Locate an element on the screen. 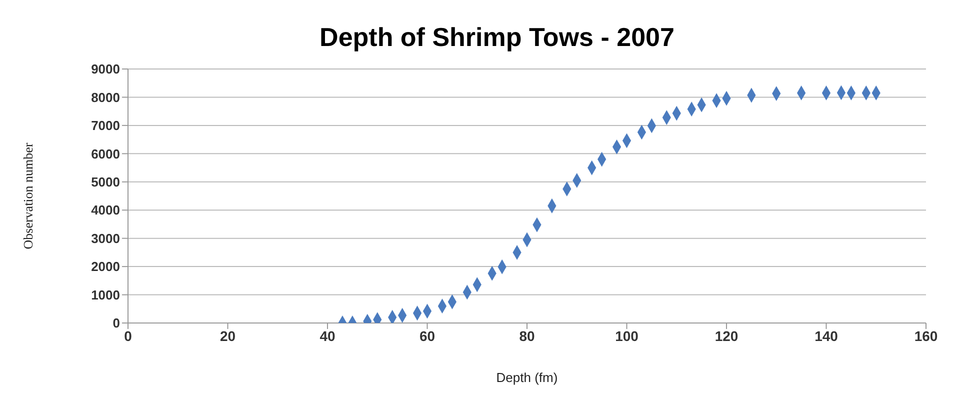  x-axis-title: Depth (fm) is located at coordinates (527, 378).